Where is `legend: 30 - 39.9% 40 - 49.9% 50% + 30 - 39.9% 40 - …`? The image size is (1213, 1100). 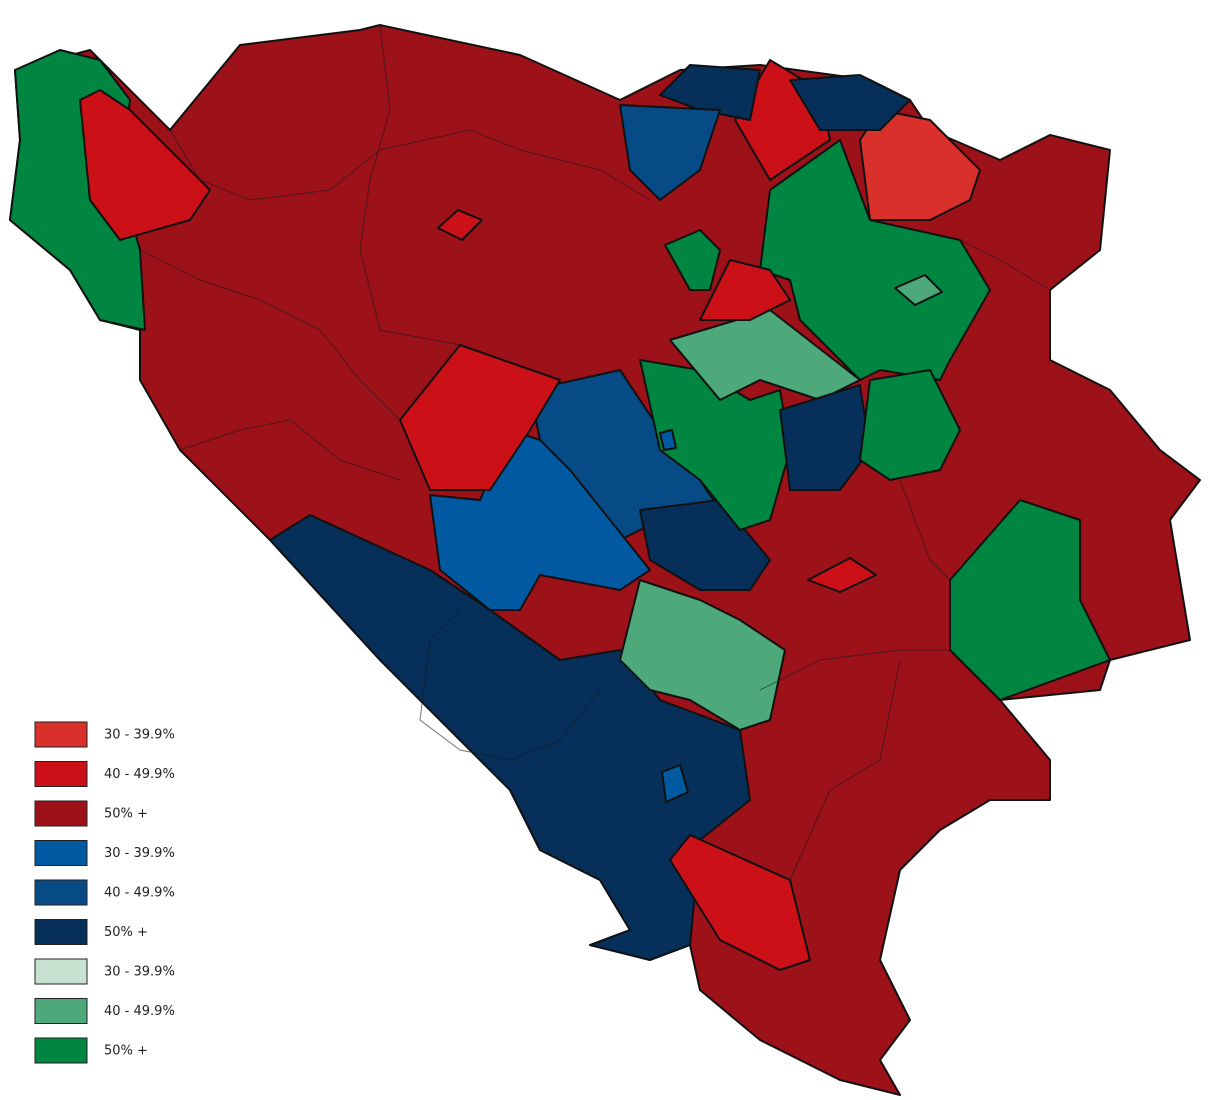 legend: 30 - 39.9% 40 - 49.9% 50% + 30 - 39.9% 40 - … is located at coordinates (104, 892).